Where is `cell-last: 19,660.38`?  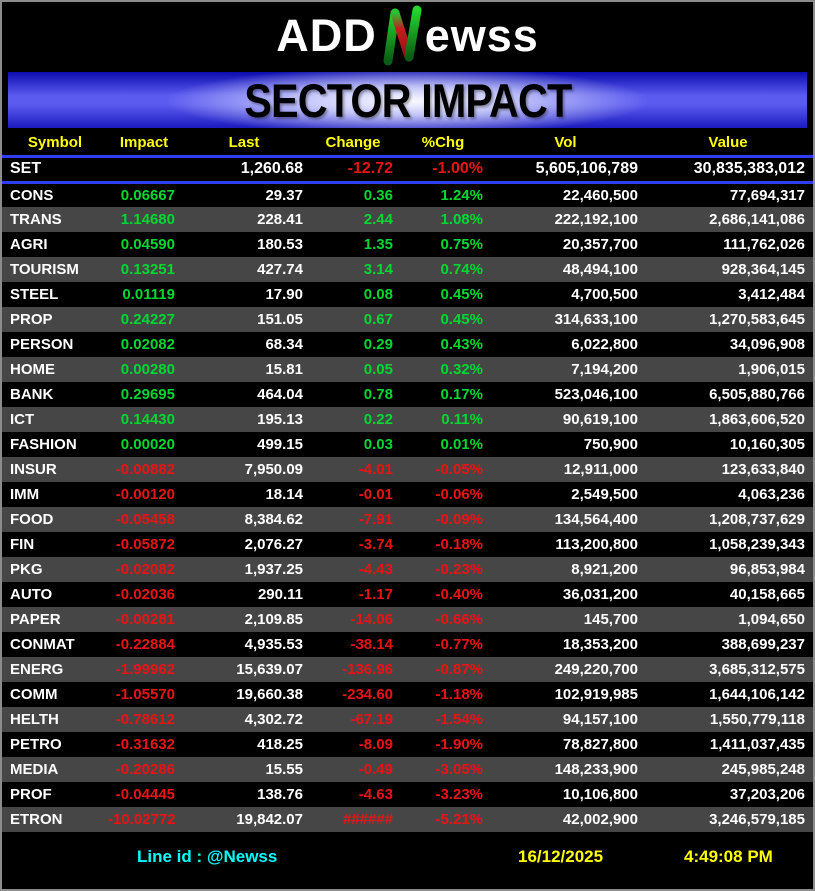 cell-last: 19,660.38 is located at coordinates (269, 694).